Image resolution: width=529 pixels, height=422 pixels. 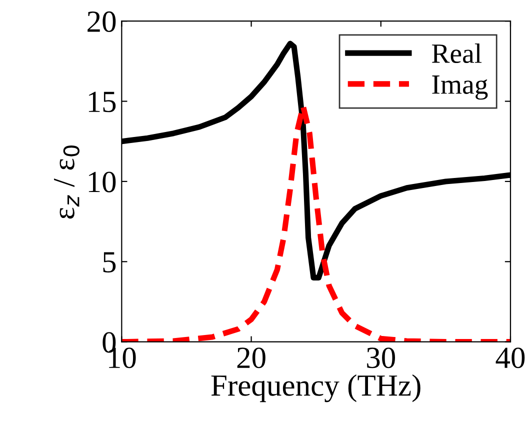 I want to click on y-tick-label: 20, so click(x=102, y=21).